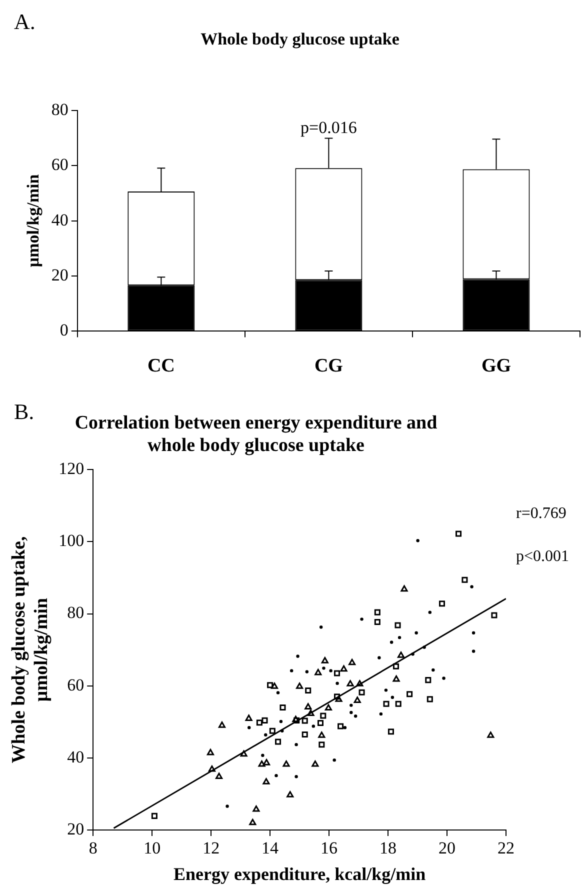  I want to click on x-tick-label: 10, so click(152, 848).